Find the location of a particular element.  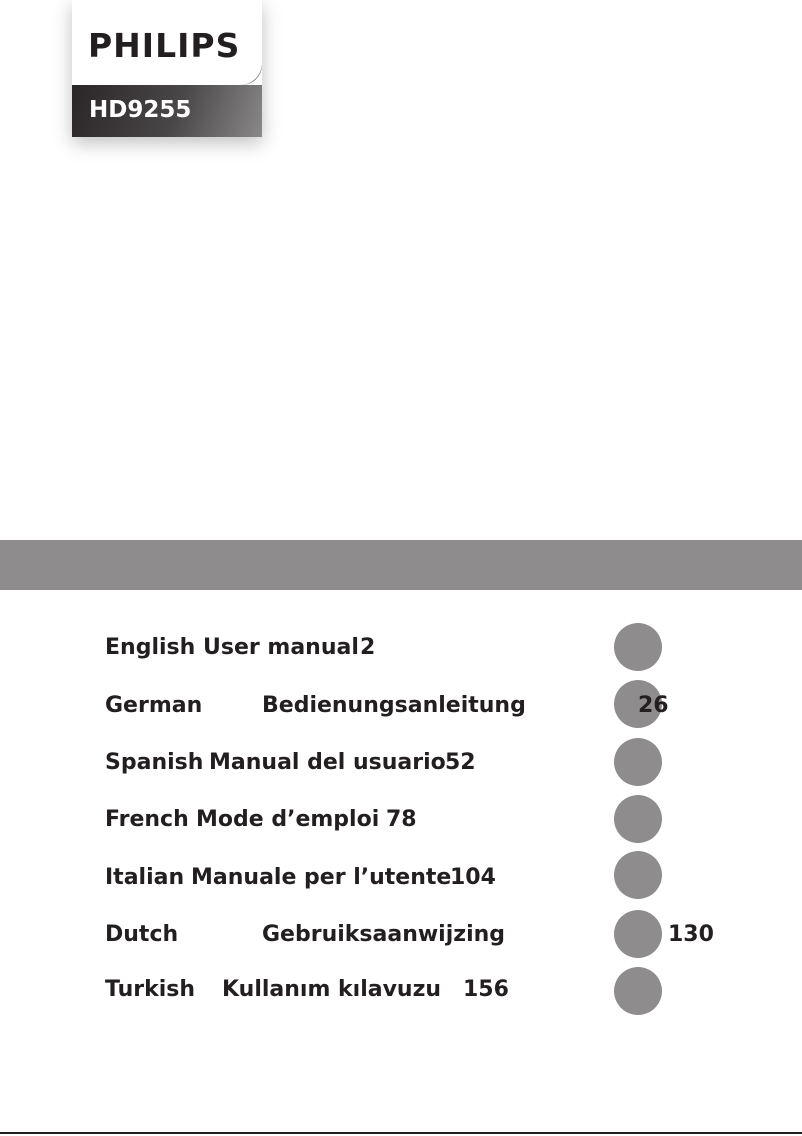

language-turkish: Turkish is located at coordinates (150, 989).